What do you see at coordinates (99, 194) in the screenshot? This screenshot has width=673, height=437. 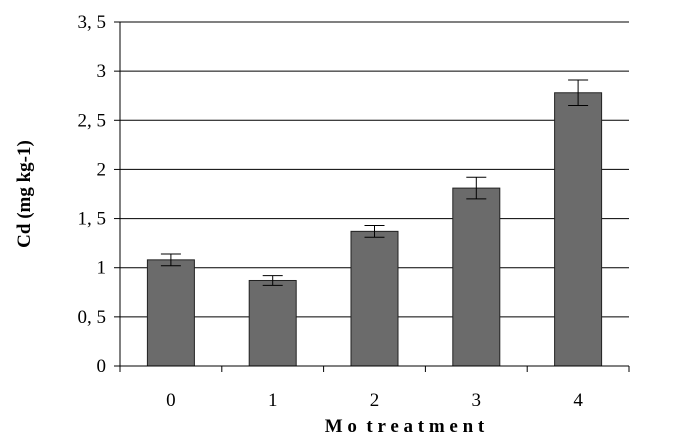 I see `y-axis-ticks: 0 0, 5 1 1, 5 2 2, 5 3 3, 5` at bounding box center [99, 194].